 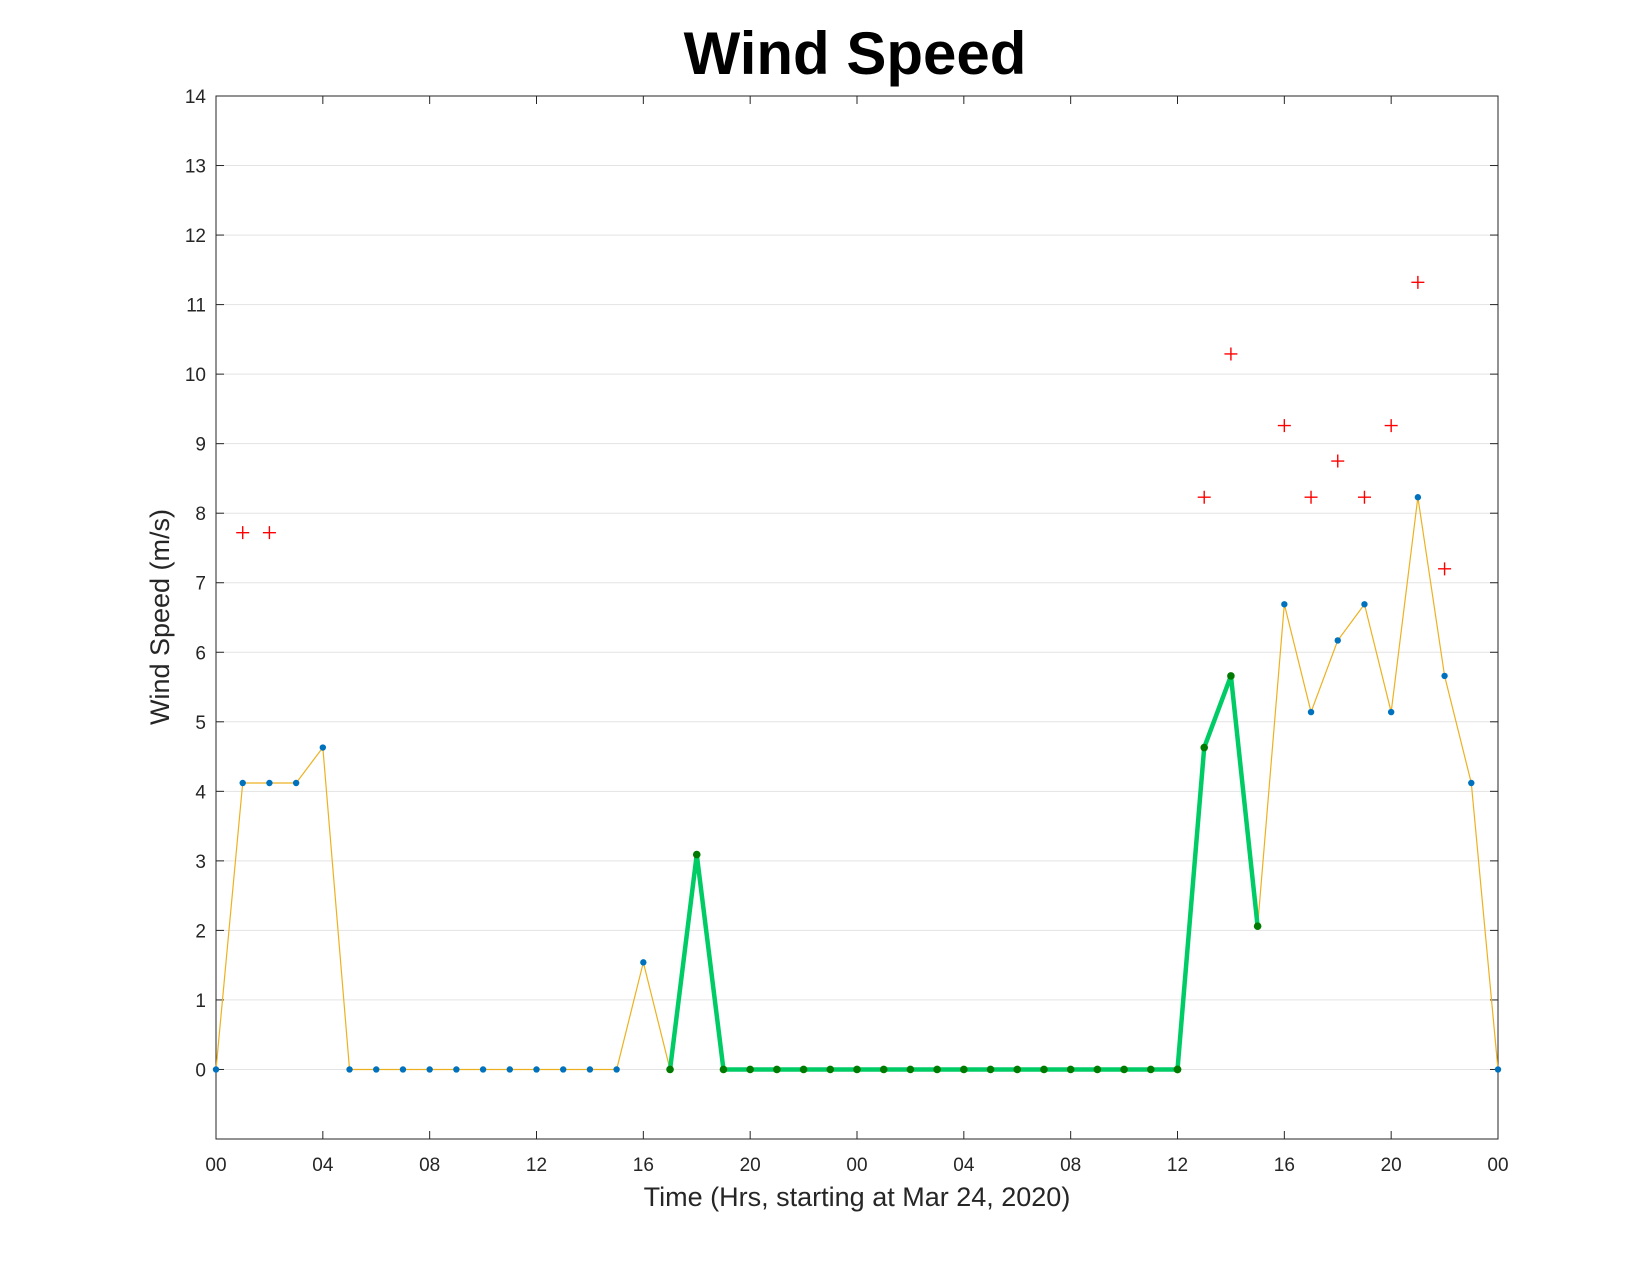 What do you see at coordinates (195, 375) in the screenshot?
I see `y-tick-label: 10` at bounding box center [195, 375].